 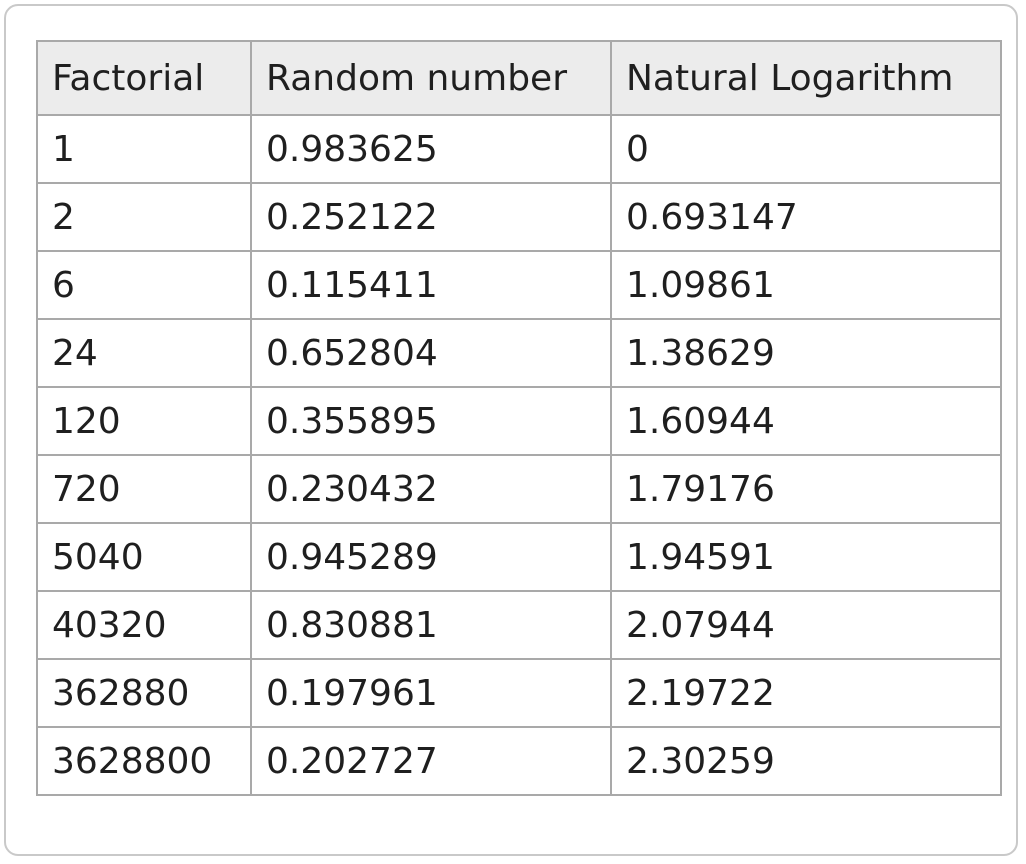 What do you see at coordinates (806, 149) in the screenshot?
I see `cell-natural-logarithm: 0` at bounding box center [806, 149].